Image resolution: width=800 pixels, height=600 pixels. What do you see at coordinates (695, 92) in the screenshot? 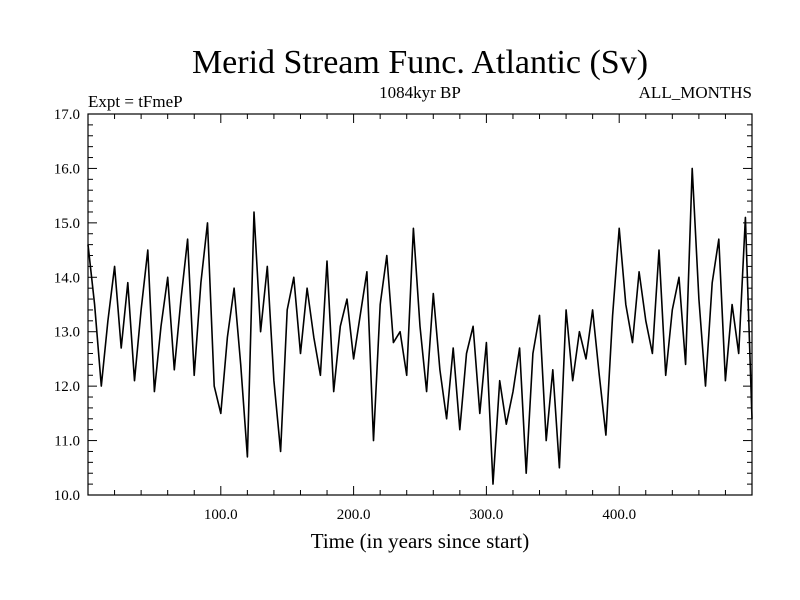
I see `months-label: ALL_MONTHS` at bounding box center [695, 92].